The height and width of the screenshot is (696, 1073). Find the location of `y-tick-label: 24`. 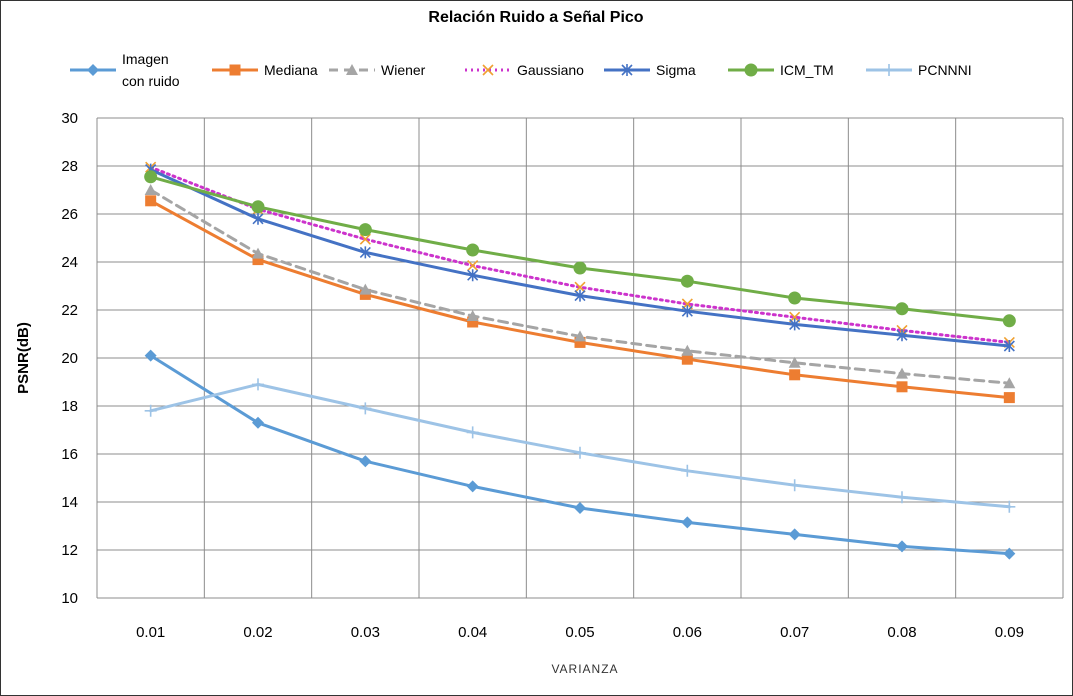

y-tick-label: 24 is located at coordinates (69, 262).